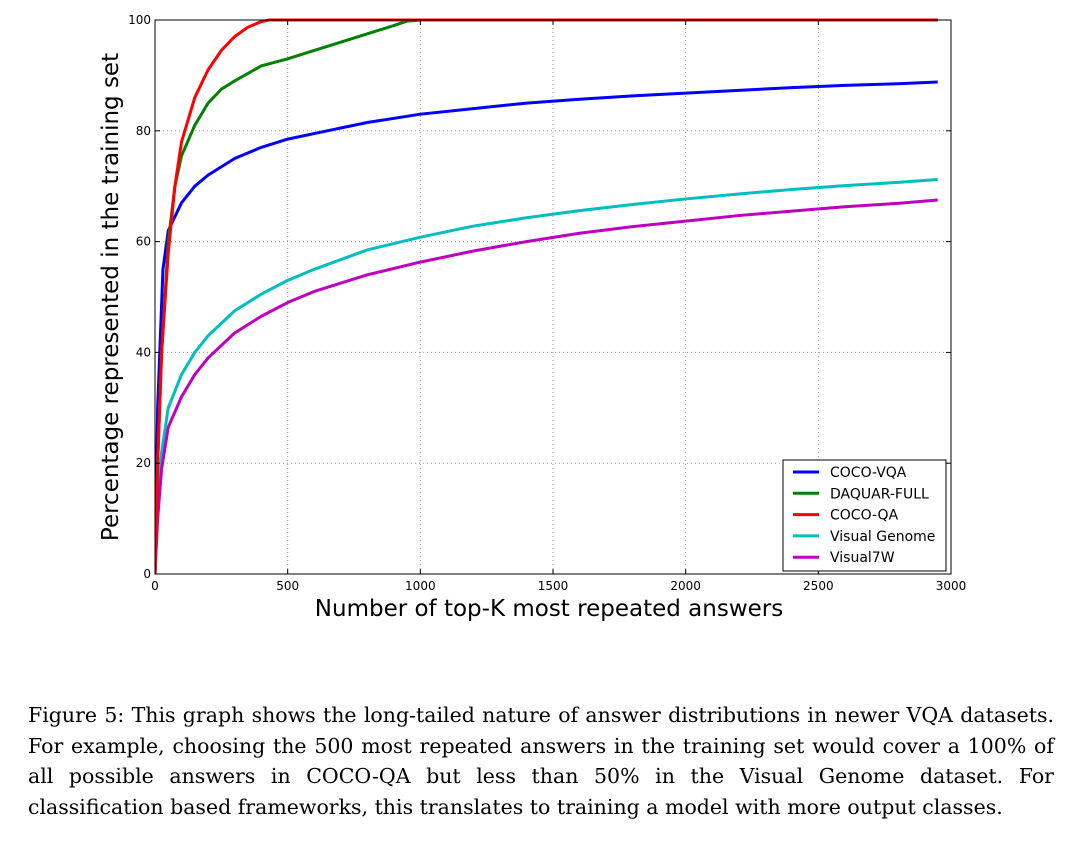 The width and height of the screenshot is (1081, 858). Describe the element at coordinates (143, 131) in the screenshot. I see `y-tick-label: 80` at that location.